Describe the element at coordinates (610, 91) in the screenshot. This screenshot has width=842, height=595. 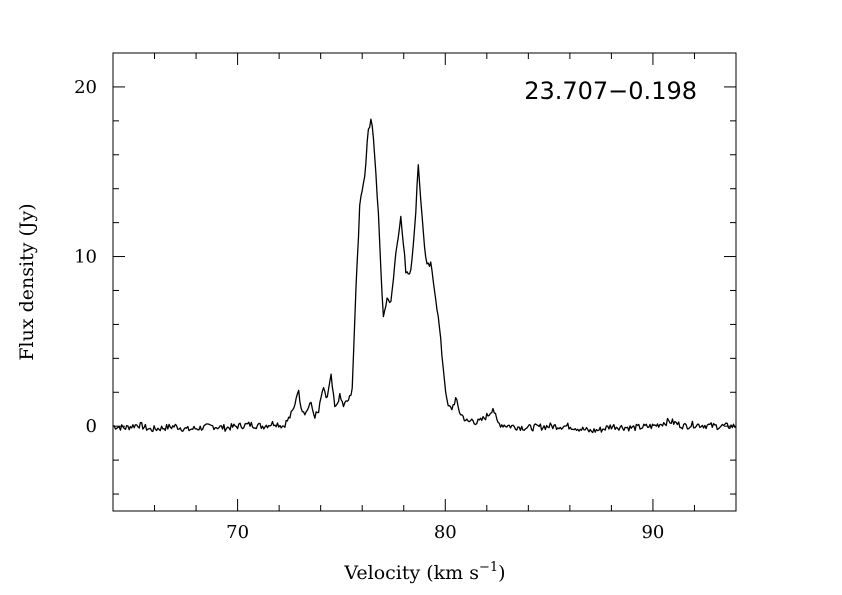
I see `source-annotation: 23.707−0.198` at that location.